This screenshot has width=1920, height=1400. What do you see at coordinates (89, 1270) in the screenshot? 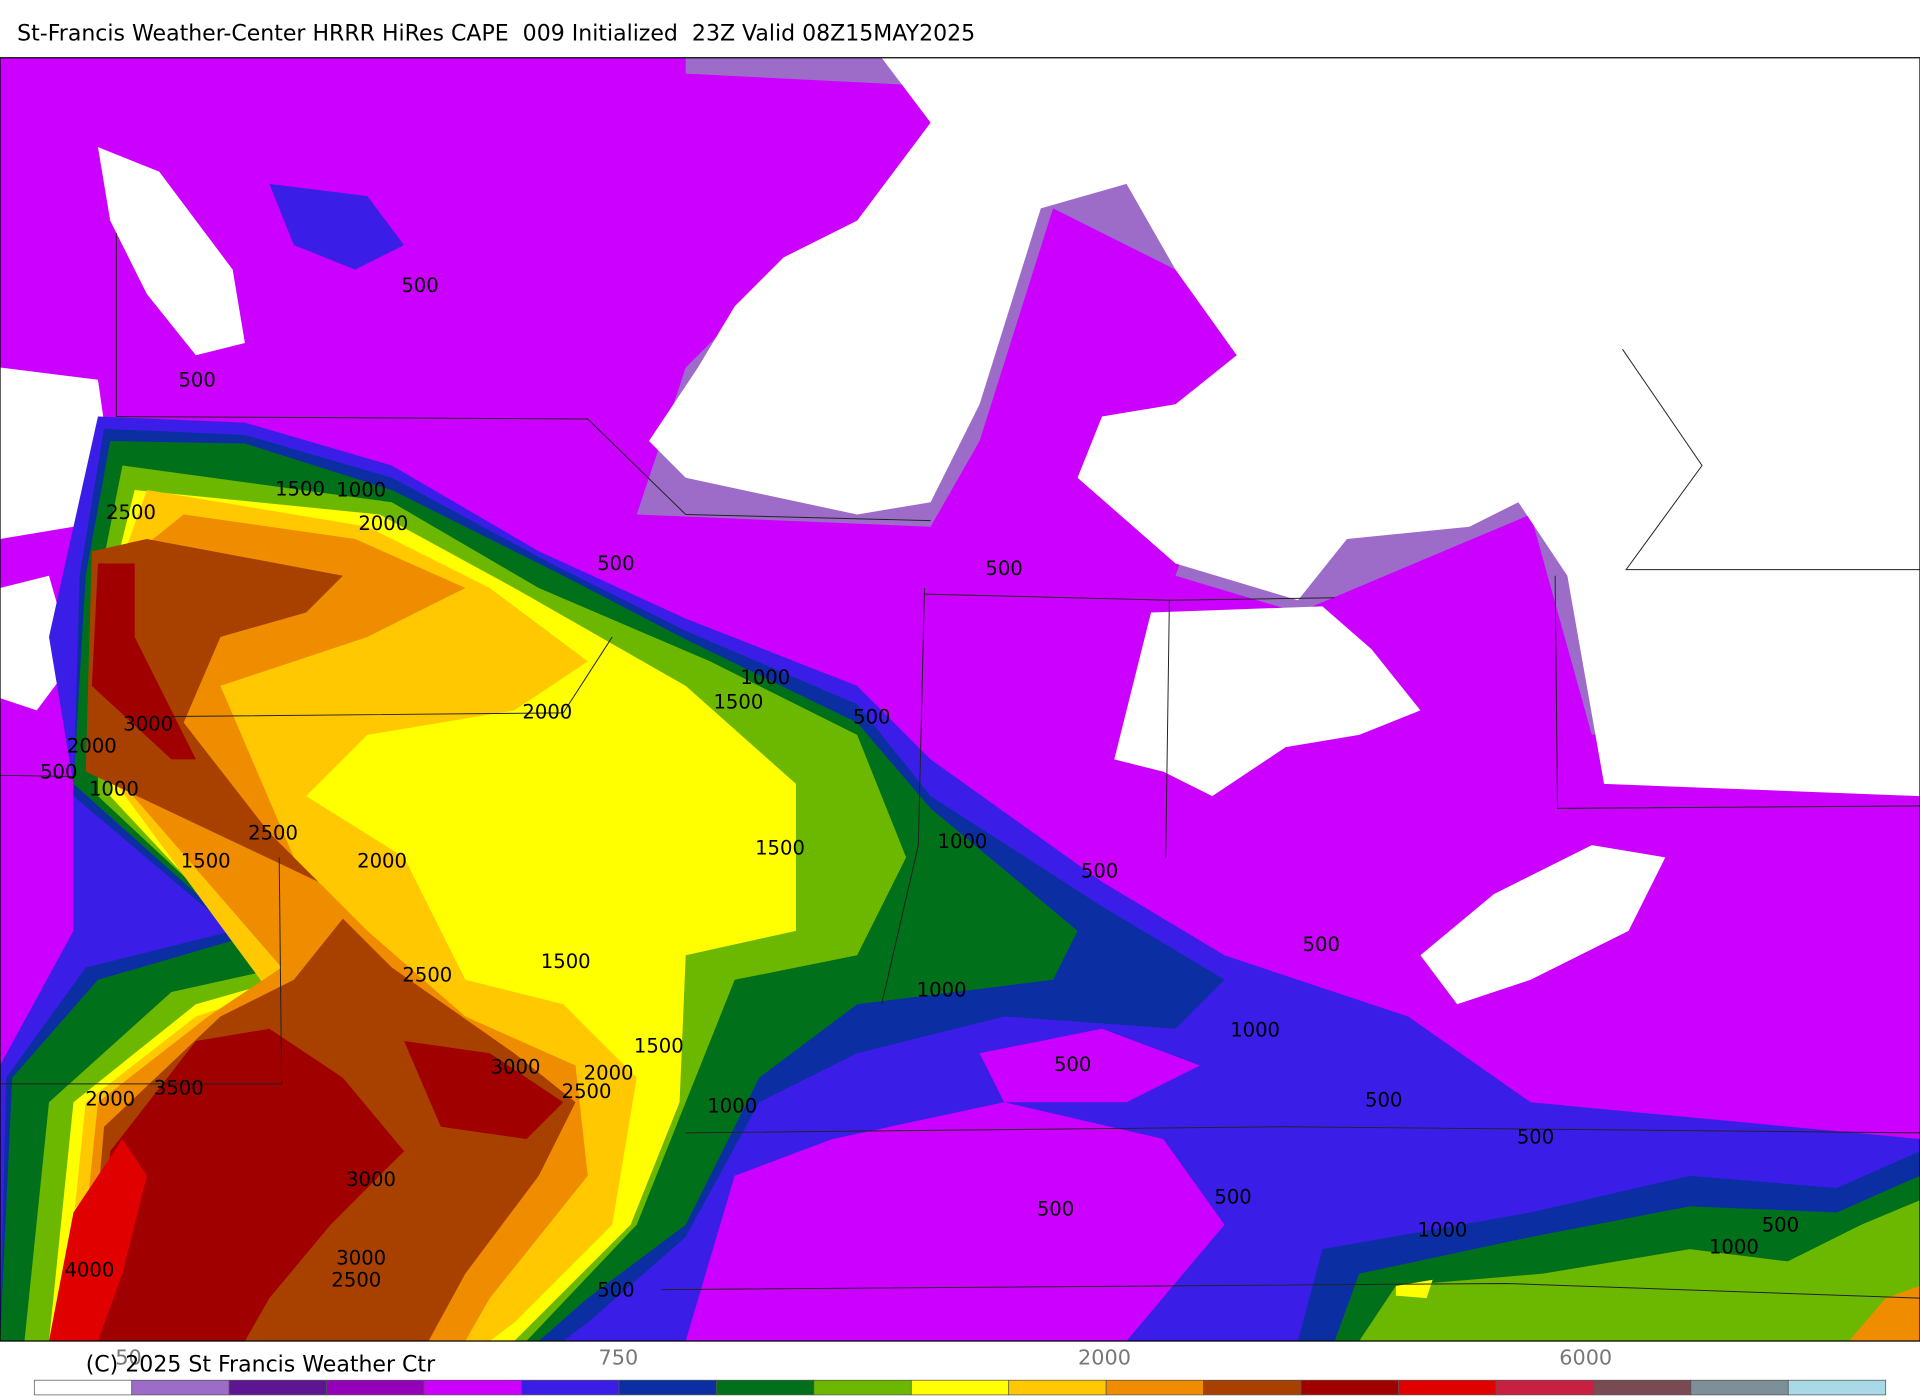
I see `contour-label: 4000` at bounding box center [89, 1270].